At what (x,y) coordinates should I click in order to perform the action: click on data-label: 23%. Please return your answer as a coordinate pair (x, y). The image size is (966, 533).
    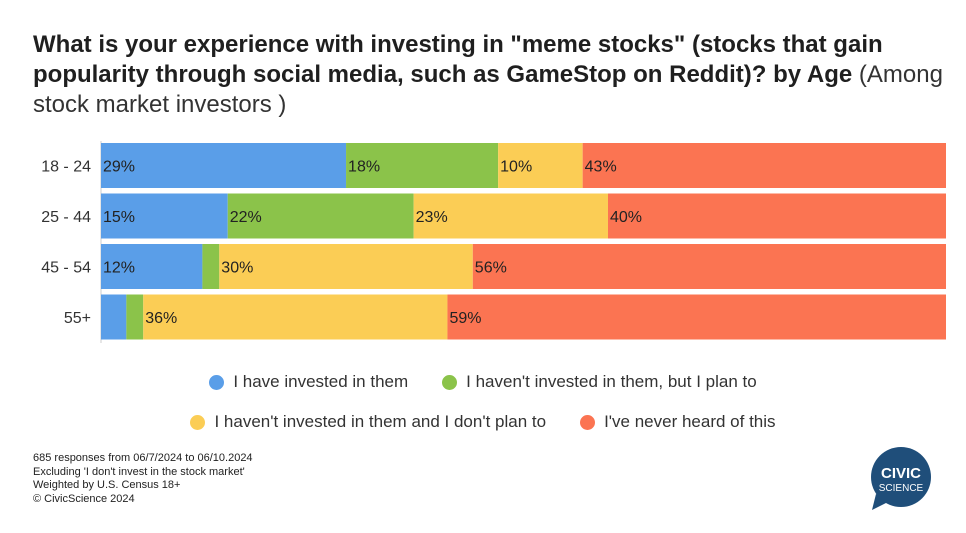
    Looking at the image, I should click on (432, 217).